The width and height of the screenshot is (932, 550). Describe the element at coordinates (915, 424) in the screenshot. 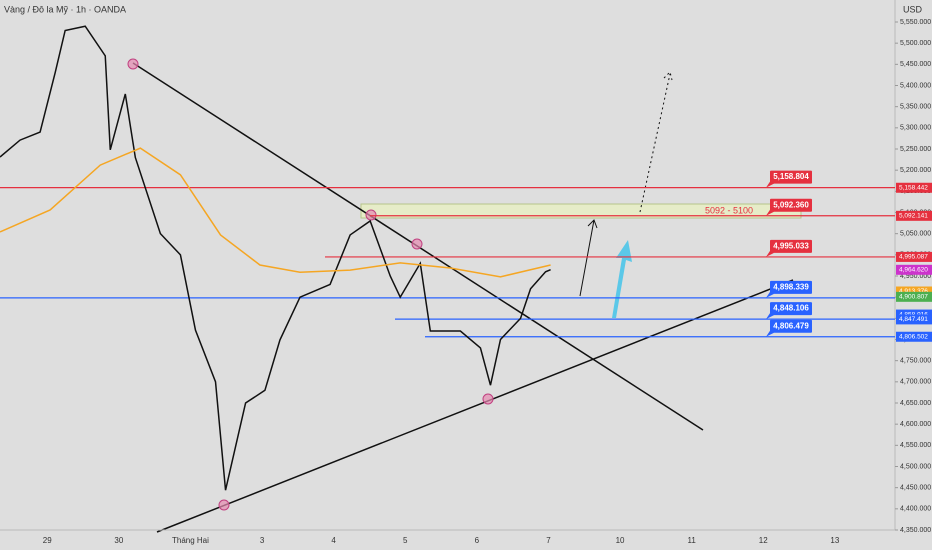

I see `y-tick-label: 4,600.000` at that location.